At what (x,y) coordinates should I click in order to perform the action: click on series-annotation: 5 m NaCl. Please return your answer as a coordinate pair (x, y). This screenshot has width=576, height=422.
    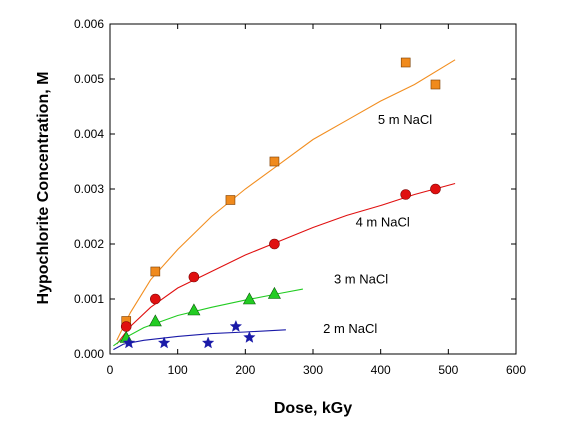
    Looking at the image, I should click on (405, 119).